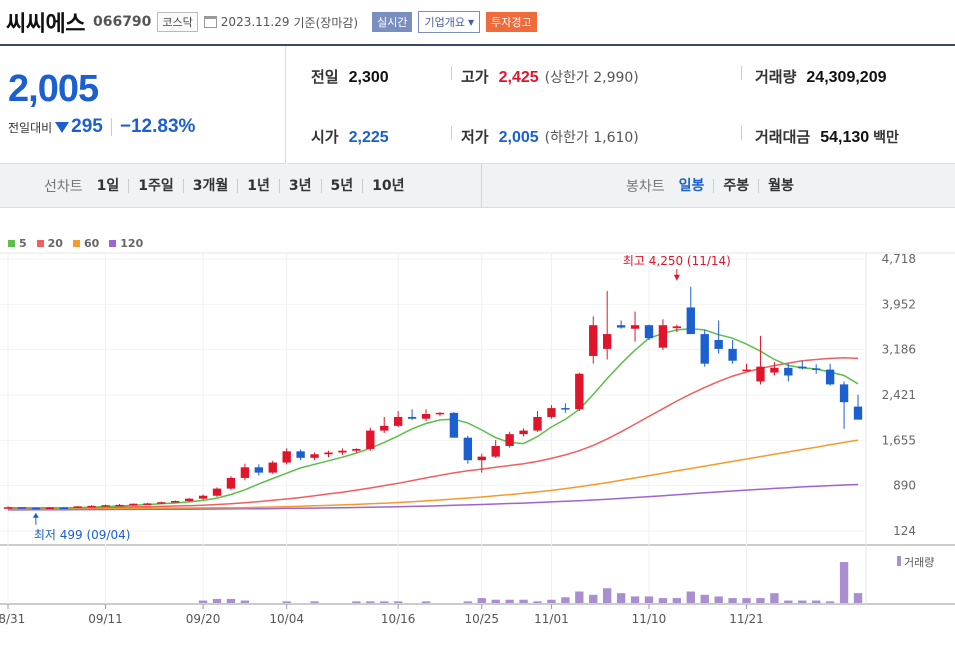  What do you see at coordinates (783, 137) in the screenshot?
I see `stat-label: 거래대금` at bounding box center [783, 137].